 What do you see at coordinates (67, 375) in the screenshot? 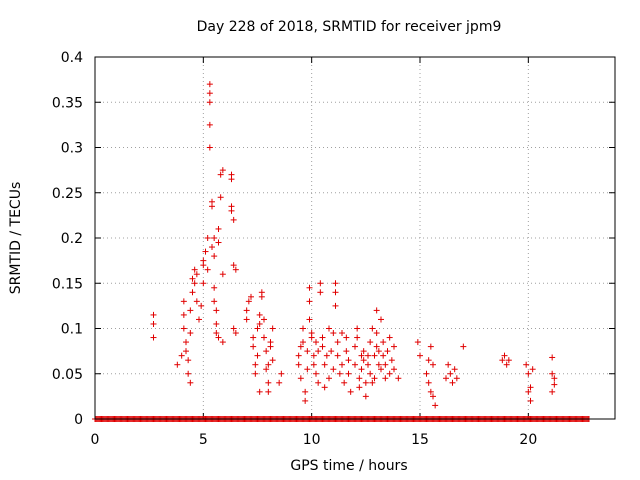
I see `y-tick-label: 0.05` at bounding box center [67, 375].